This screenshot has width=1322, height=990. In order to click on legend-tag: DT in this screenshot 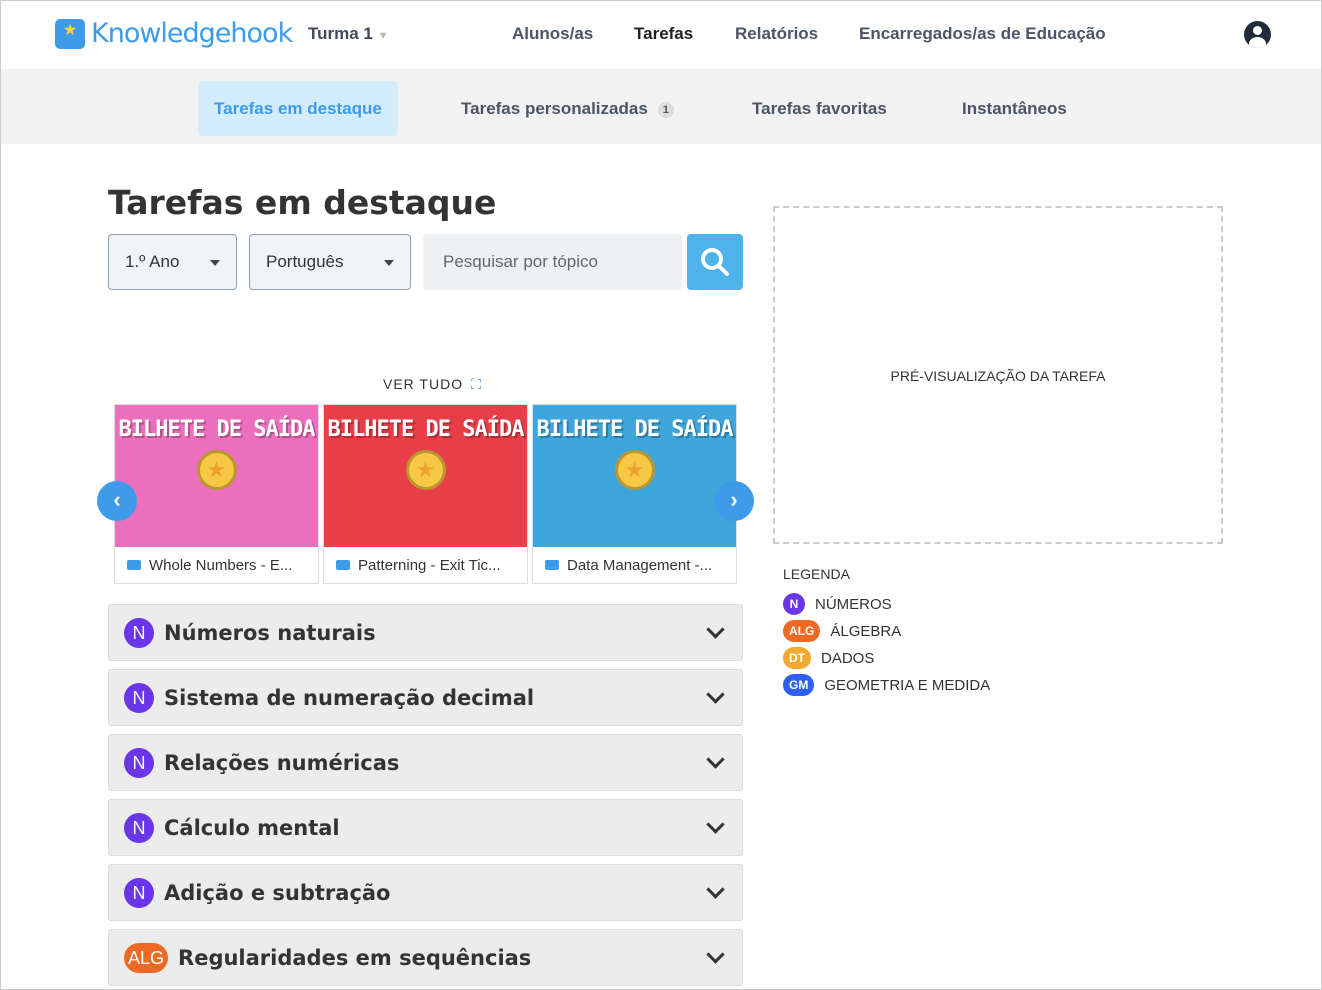, I will do `click(797, 658)`.